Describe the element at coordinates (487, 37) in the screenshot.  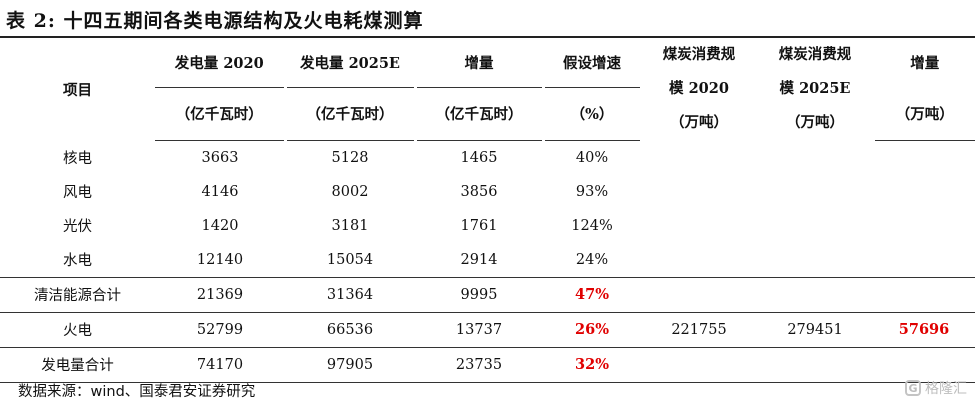
I see `title-rule` at that location.